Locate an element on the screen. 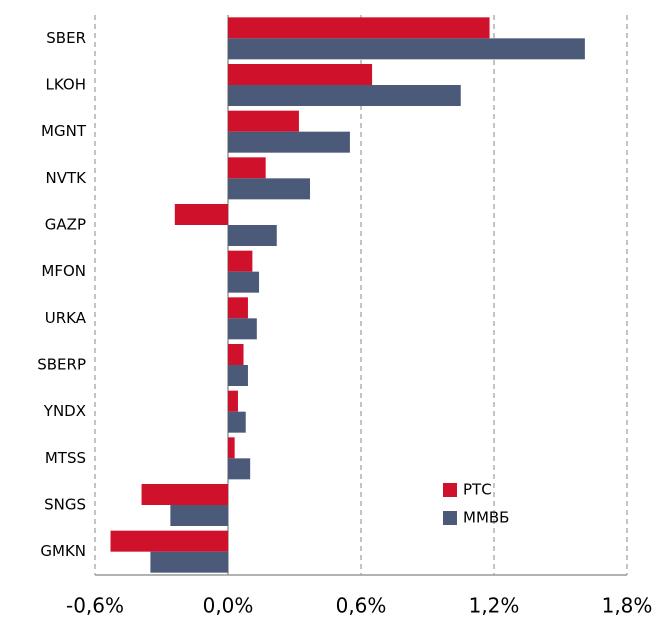 The image size is (659, 621). y-tick-label: MFON is located at coordinates (63, 271).